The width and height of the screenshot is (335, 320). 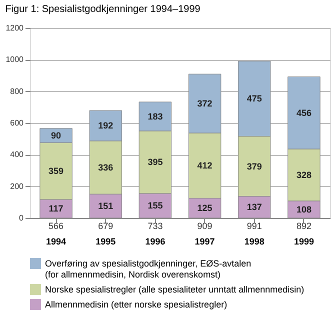 I want to click on x-tick-label: 1994, so click(x=56, y=241).